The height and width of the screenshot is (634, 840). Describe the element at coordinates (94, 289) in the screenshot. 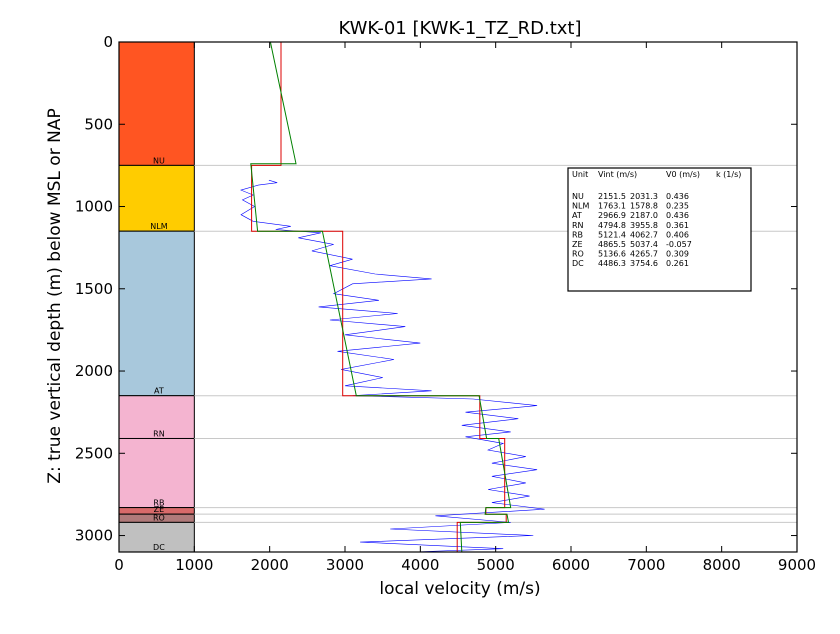

I see `y-tick-label: 1500` at that location.